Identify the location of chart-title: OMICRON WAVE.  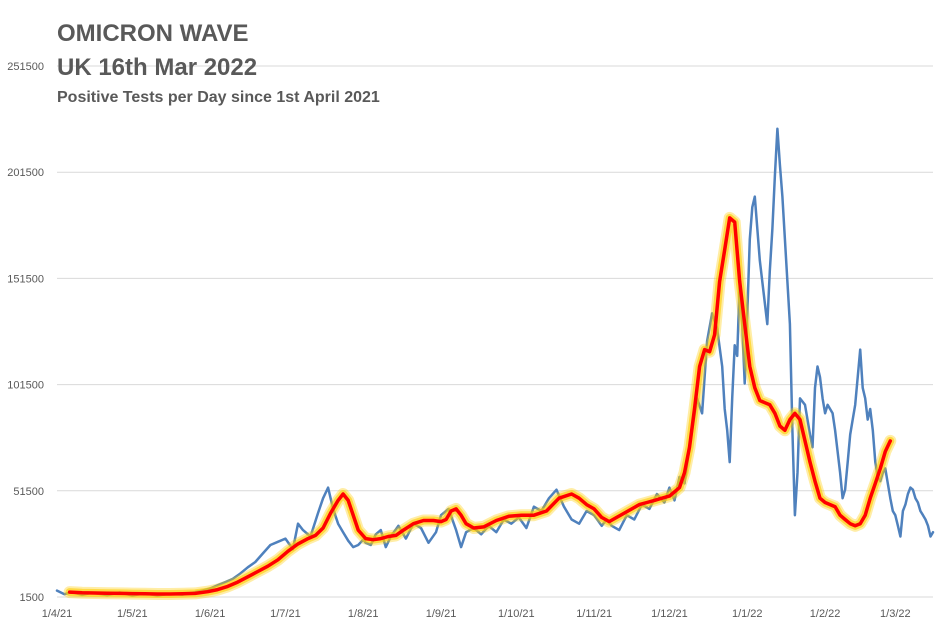
(153, 33).